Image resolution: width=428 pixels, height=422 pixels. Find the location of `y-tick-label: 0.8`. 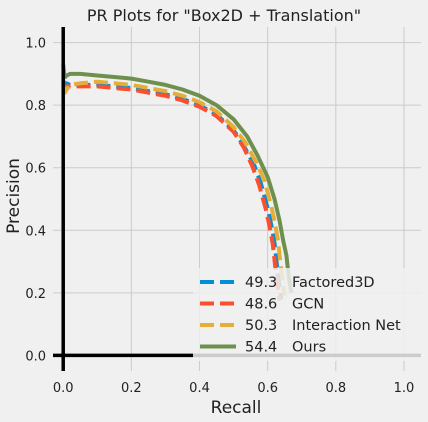

y-tick-label: 0.8 is located at coordinates (35, 106).